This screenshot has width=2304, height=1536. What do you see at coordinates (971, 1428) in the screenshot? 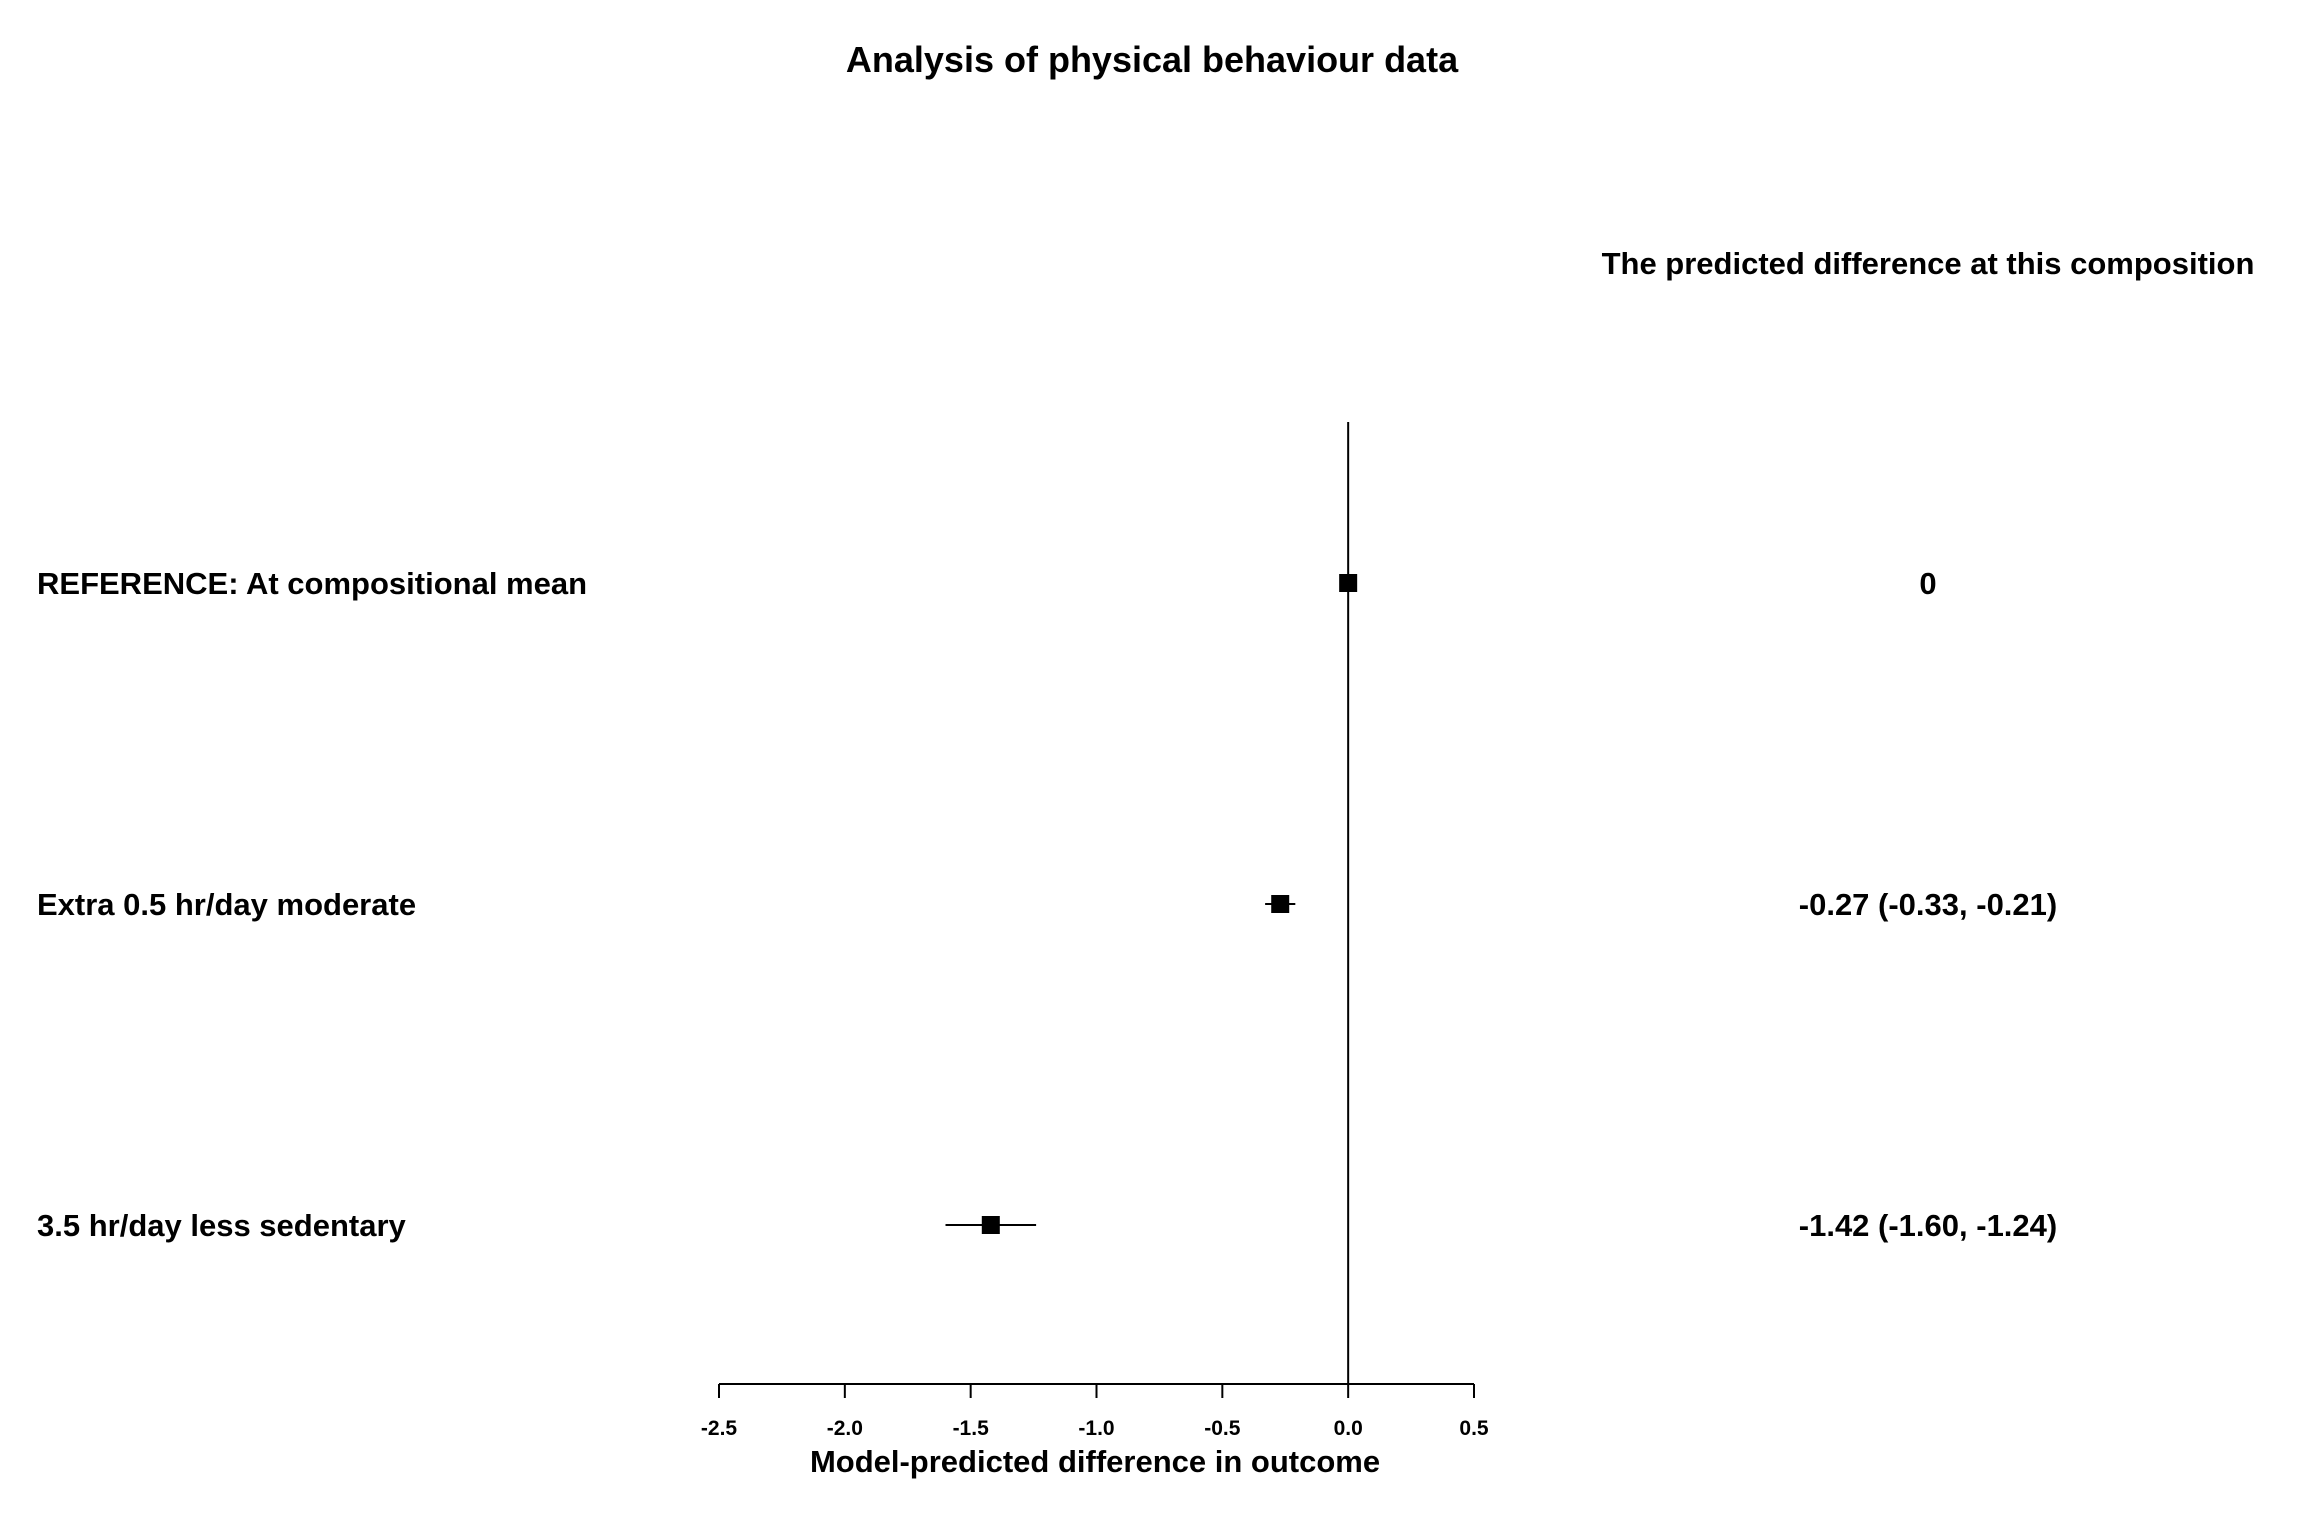
I see `x-tick-label: -1.5` at bounding box center [971, 1428].